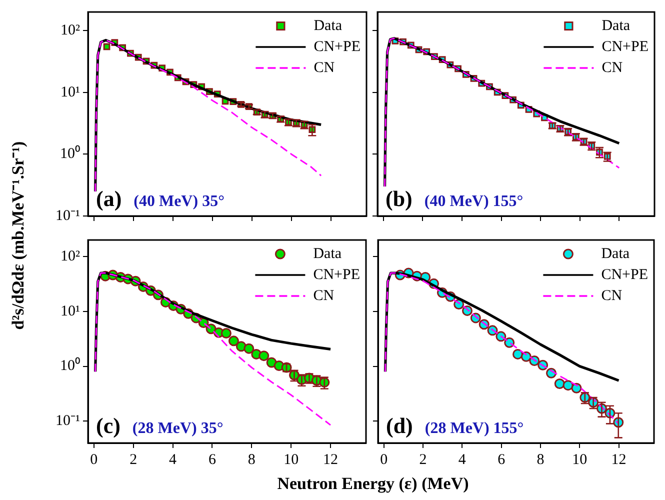 The image size is (665, 500). What do you see at coordinates (108, 425) in the screenshot?
I see `annotation: (c)` at bounding box center [108, 425].